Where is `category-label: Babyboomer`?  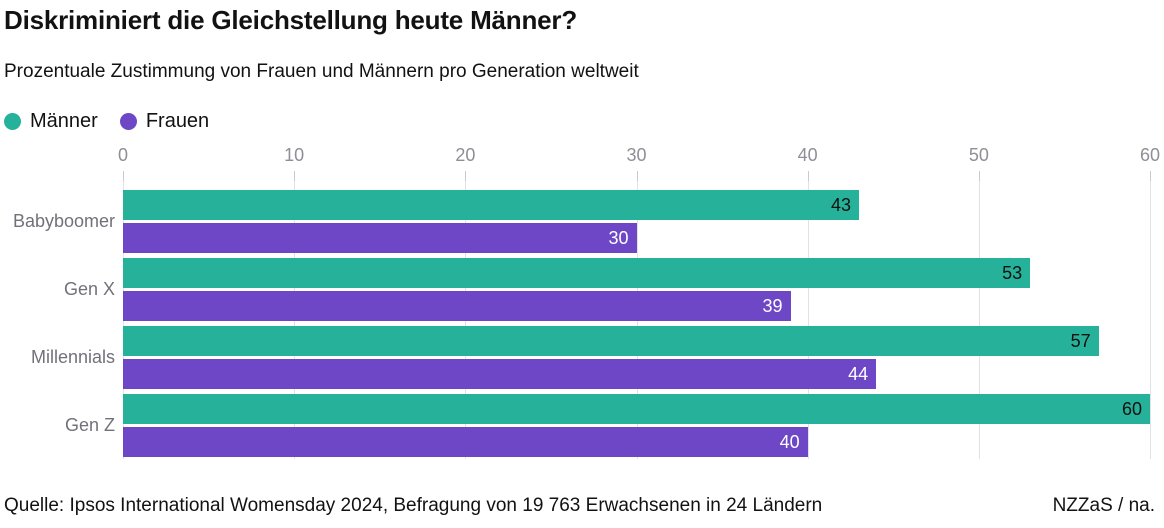 category-label: Babyboomer is located at coordinates (63, 220).